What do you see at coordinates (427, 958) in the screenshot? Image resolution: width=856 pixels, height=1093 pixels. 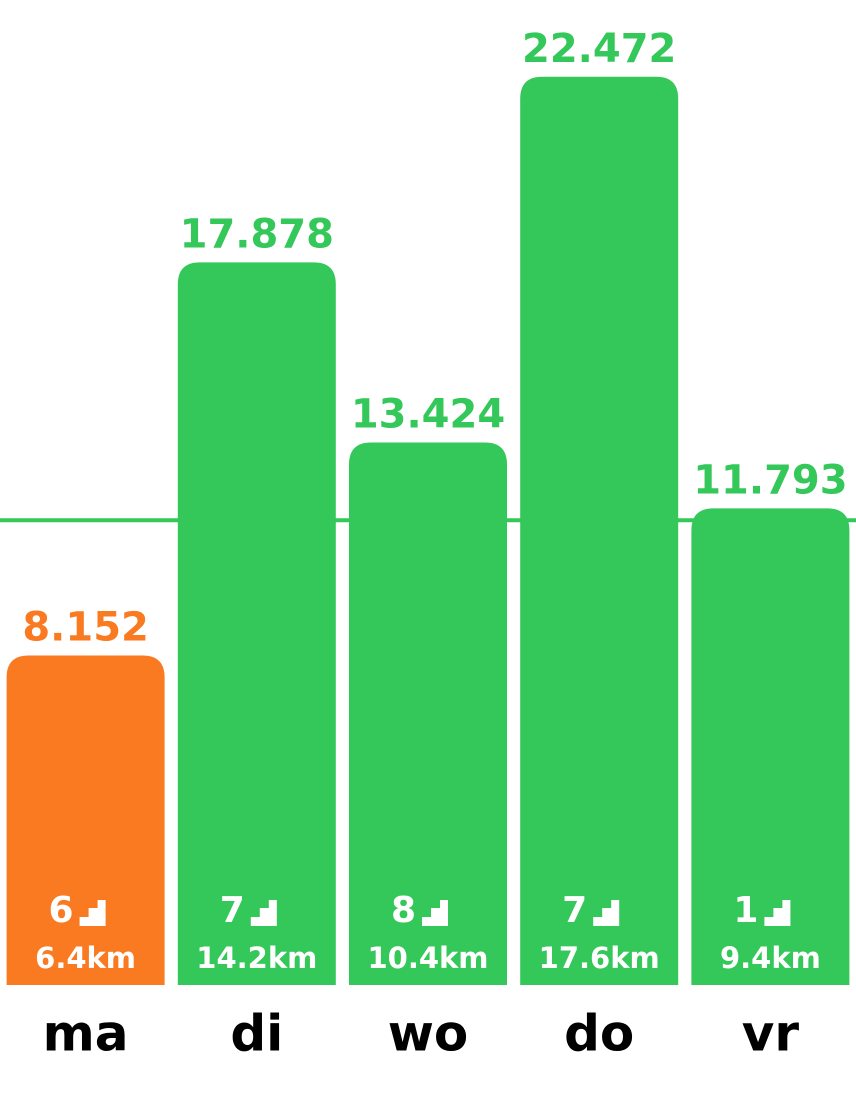 I see `distance-label: 10.4km` at bounding box center [427, 958].